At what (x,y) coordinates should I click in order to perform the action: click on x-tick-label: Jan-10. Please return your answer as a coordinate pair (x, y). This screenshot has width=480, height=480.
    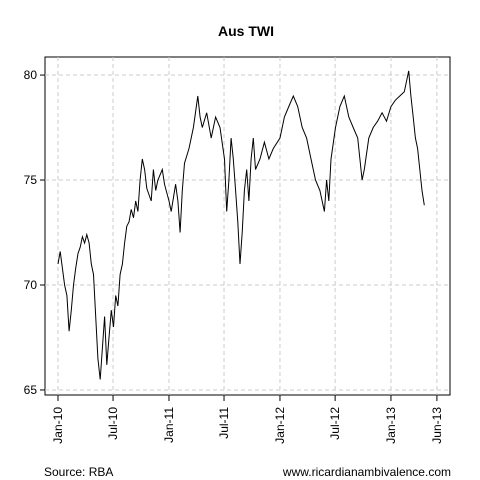
    Looking at the image, I should click on (58, 425).